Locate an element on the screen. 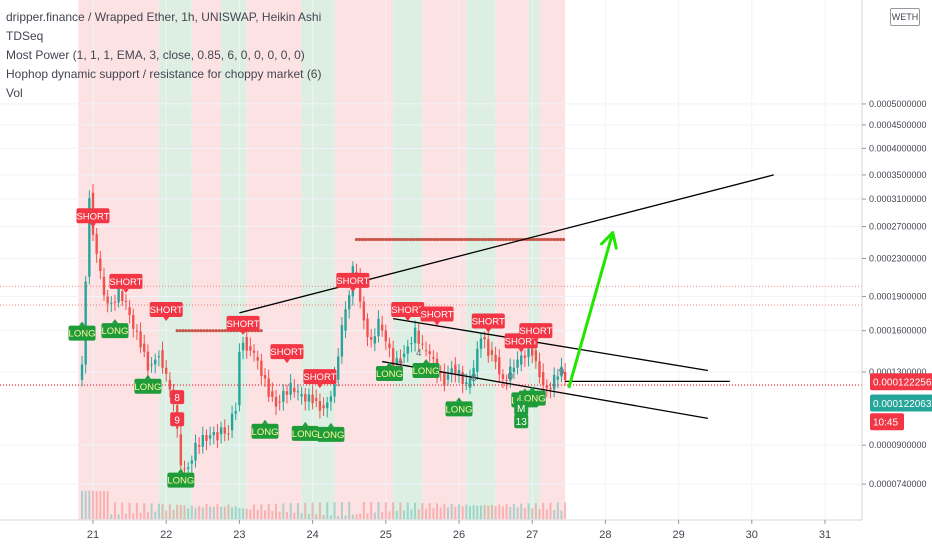  time-tick-label: 31 is located at coordinates (825, 535).